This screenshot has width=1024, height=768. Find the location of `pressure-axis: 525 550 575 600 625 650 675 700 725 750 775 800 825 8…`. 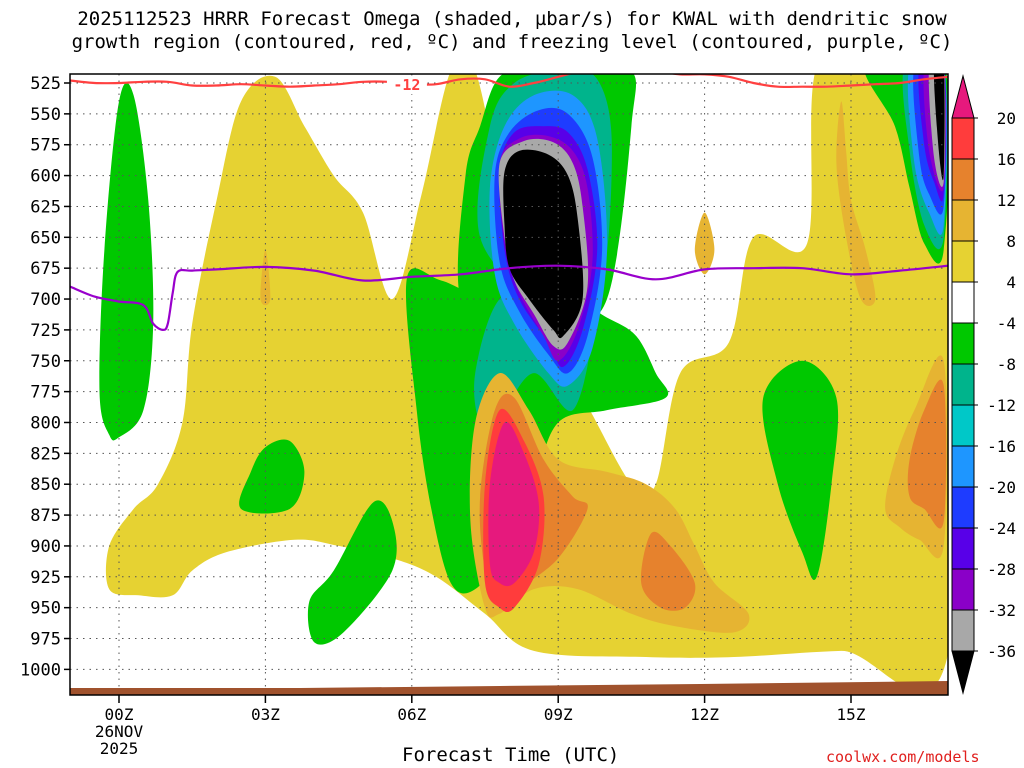

pressure-axis: 525 550 575 600 625 650 675 700 725 750 775 800 825 8… is located at coordinates (45, 377).